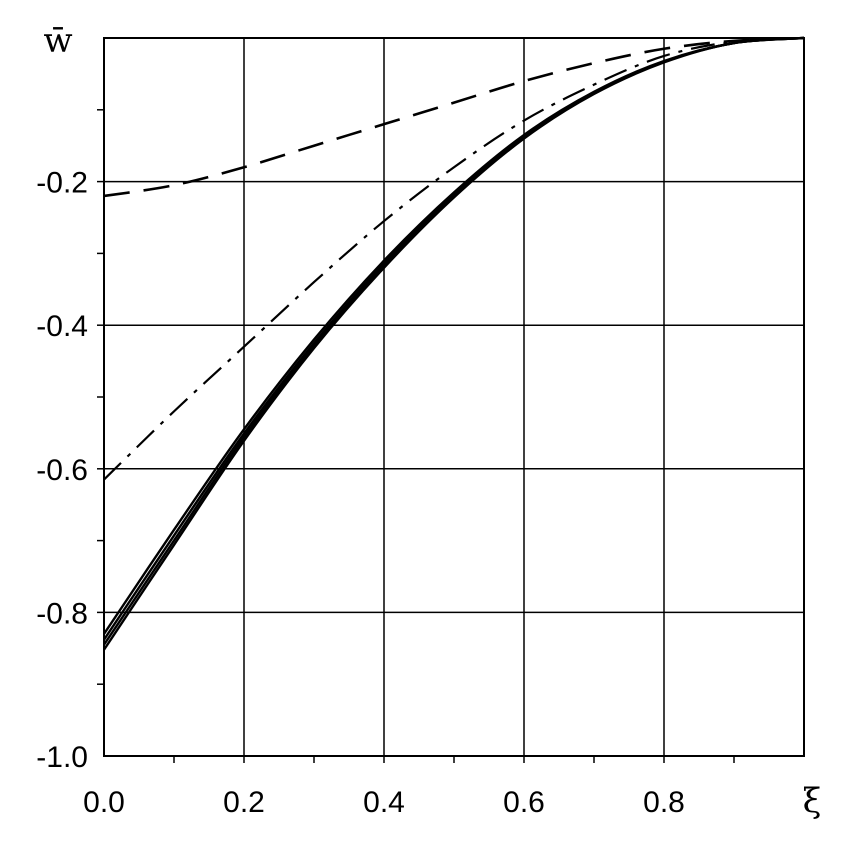 This screenshot has height=855, width=846. Describe the element at coordinates (62, 613) in the screenshot. I see `y-tick-label: -0.8` at that location.